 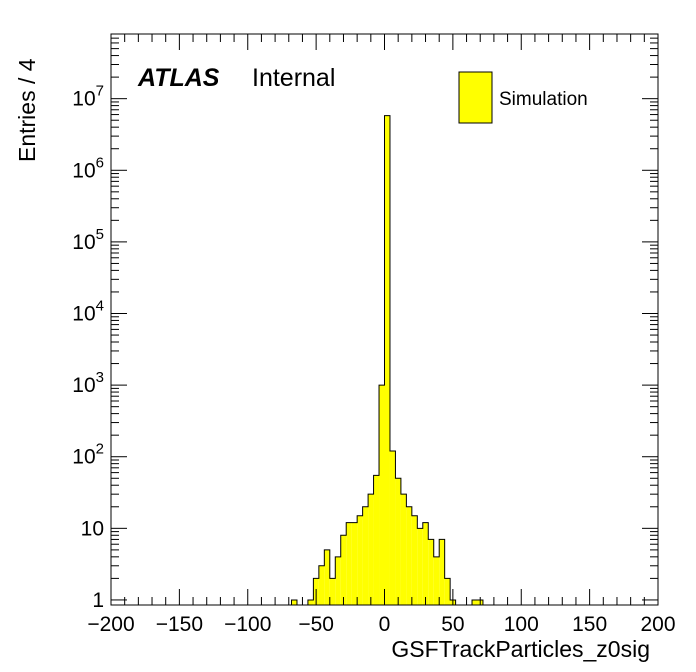 What do you see at coordinates (452, 624) in the screenshot?
I see `x-tick-label: 50` at bounding box center [452, 624].